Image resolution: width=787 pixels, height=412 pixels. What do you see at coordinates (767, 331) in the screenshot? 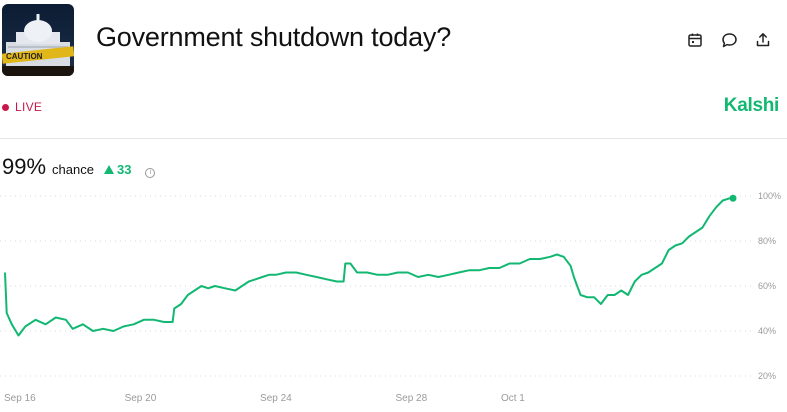
I see `y-tick-label: 40%` at bounding box center [767, 331].